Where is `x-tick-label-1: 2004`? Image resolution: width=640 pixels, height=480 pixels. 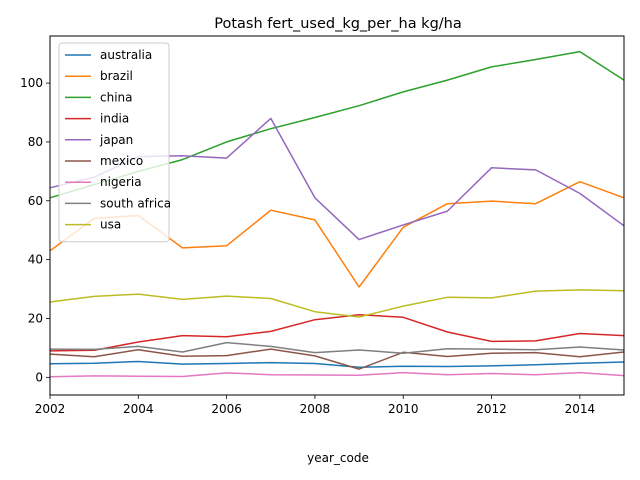 x-tick-label-1: 2004 is located at coordinates (138, 409).